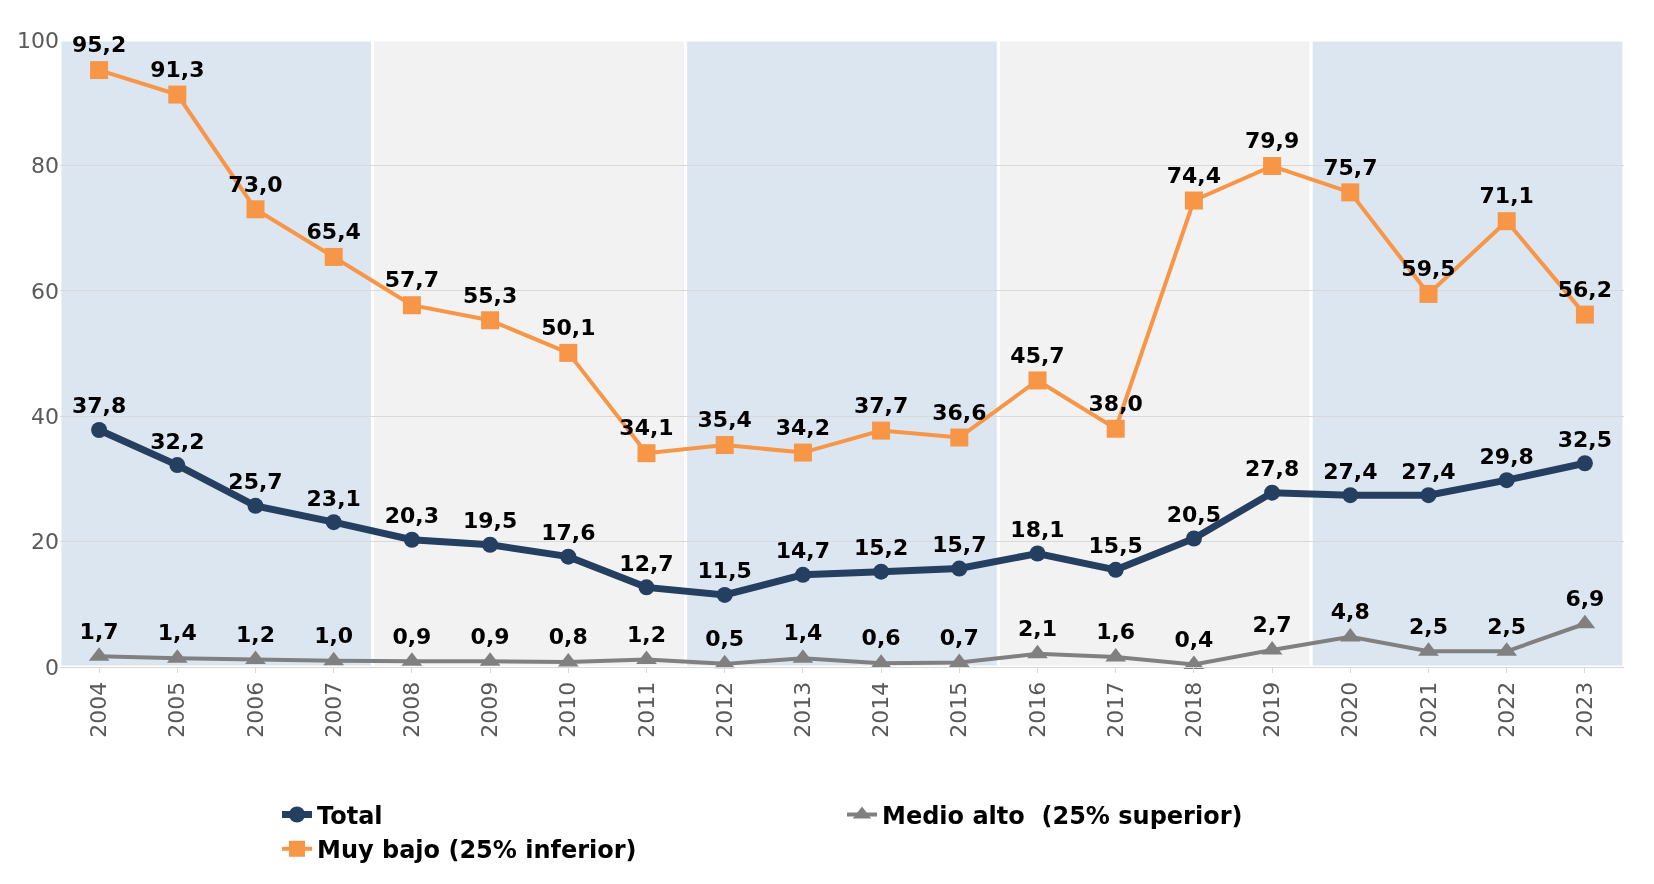 The image size is (1654, 884). I want to click on x-tick-label: 2022, so click(1506, 709).